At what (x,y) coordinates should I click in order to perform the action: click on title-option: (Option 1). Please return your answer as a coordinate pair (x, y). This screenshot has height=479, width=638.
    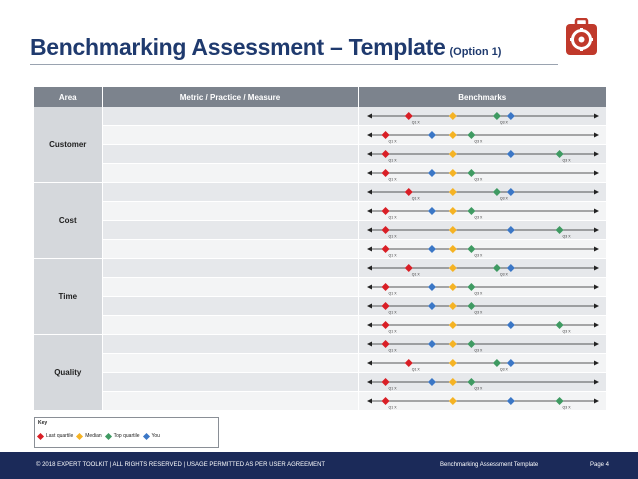
    Looking at the image, I should click on (475, 52).